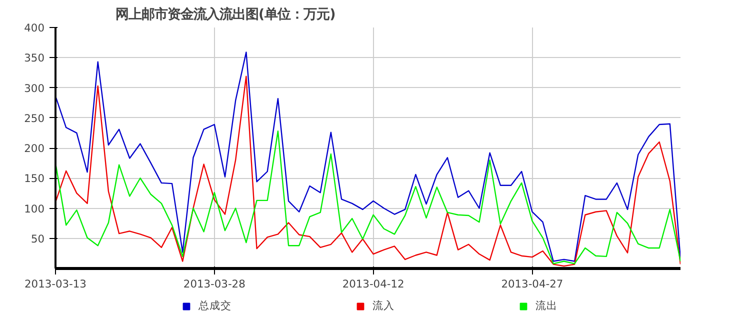 This screenshot has width=740, height=330. I want to click on x-tick-label: 2013-03-28, so click(214, 284).